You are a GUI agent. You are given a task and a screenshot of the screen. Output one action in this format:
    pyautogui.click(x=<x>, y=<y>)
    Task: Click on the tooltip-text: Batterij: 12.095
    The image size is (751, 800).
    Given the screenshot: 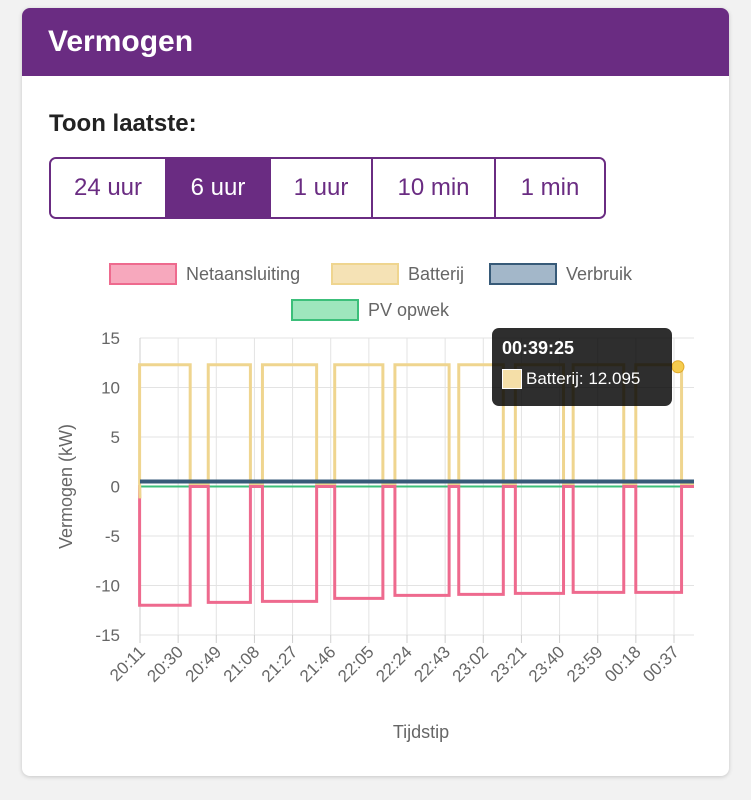 What is the action you would take?
    pyautogui.click(x=583, y=378)
    